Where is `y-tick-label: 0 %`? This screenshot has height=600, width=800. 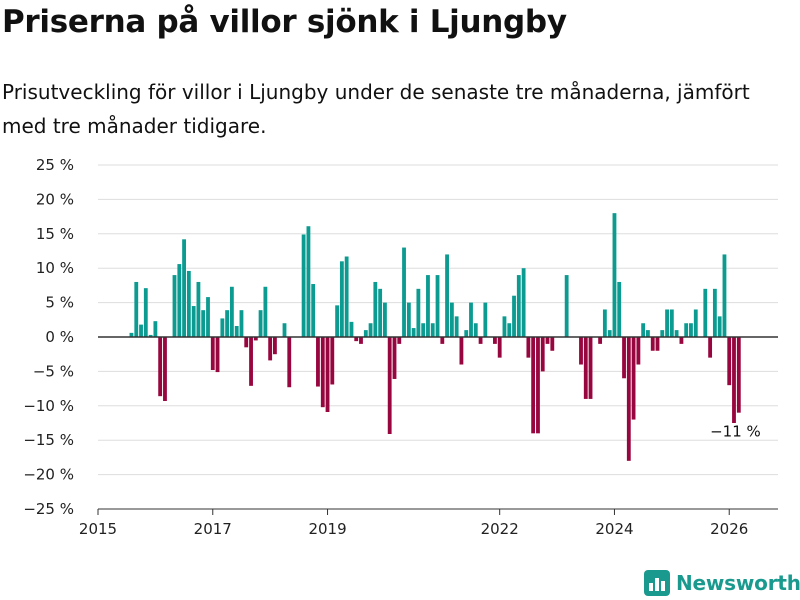 y-tick-label: 0 % is located at coordinates (59, 337).